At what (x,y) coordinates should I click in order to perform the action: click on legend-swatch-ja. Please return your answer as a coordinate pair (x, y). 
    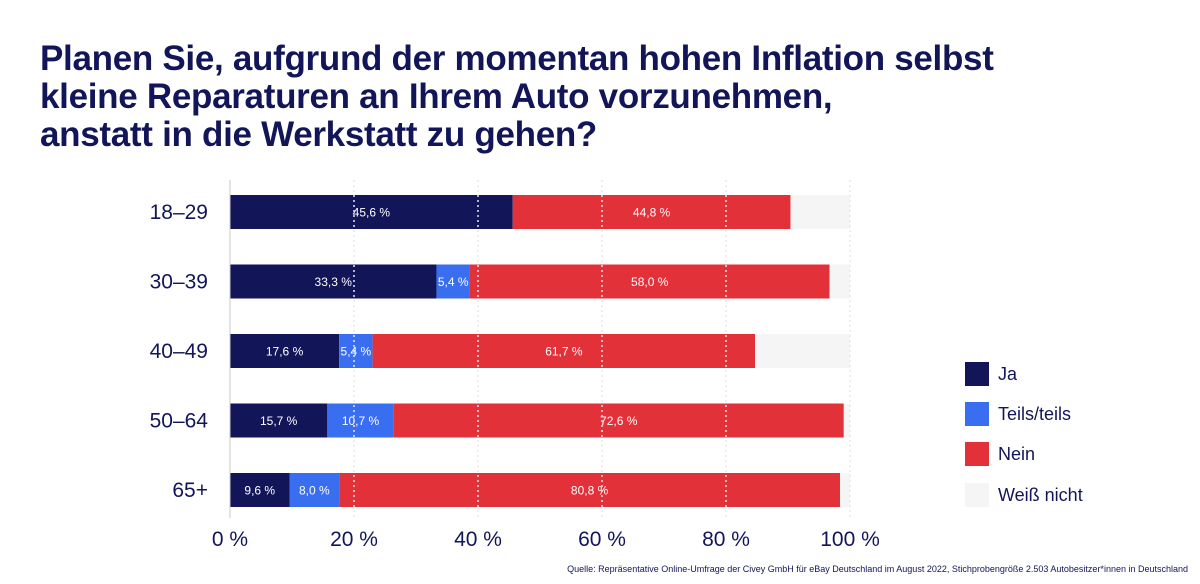
    Looking at the image, I should click on (977, 374).